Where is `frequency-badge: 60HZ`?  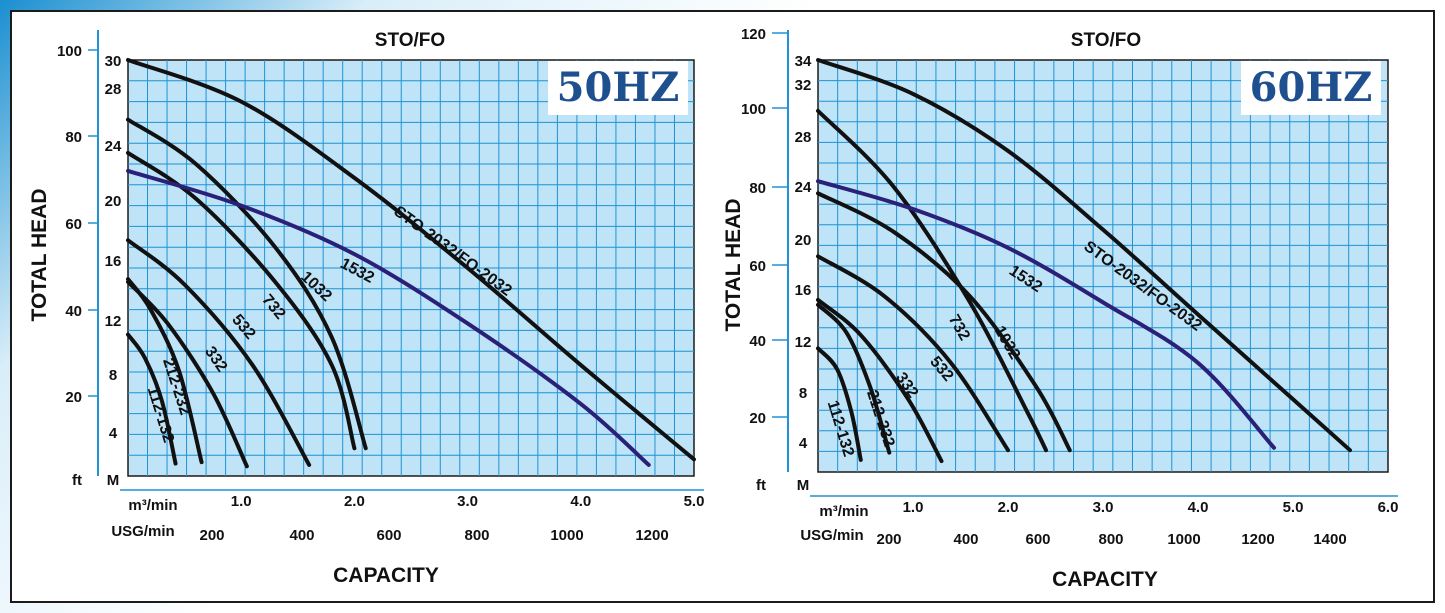 frequency-badge: 60HZ is located at coordinates (1311, 87).